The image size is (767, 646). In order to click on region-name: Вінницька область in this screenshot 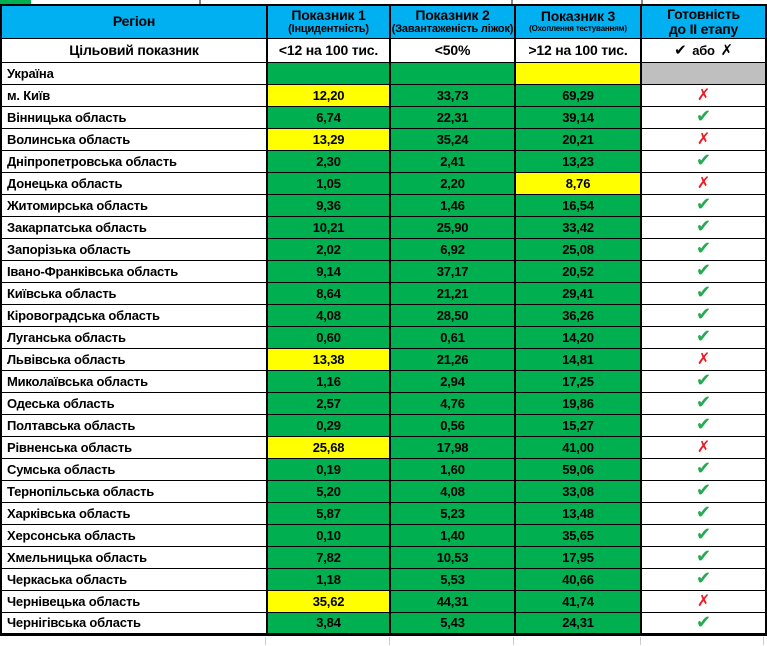, I will do `click(134, 117)`.